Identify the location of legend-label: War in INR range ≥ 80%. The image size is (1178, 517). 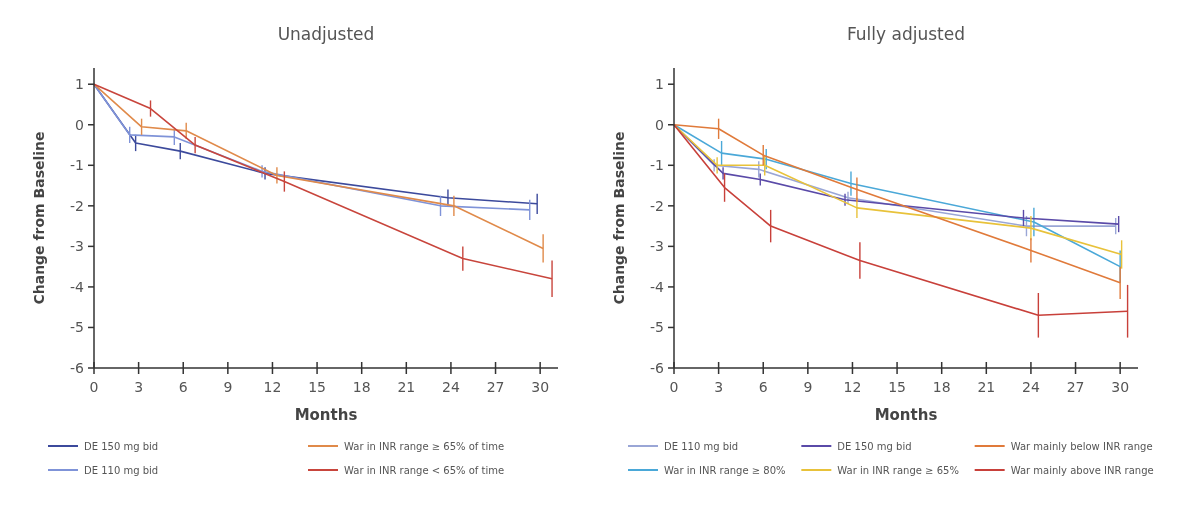
(725, 470).